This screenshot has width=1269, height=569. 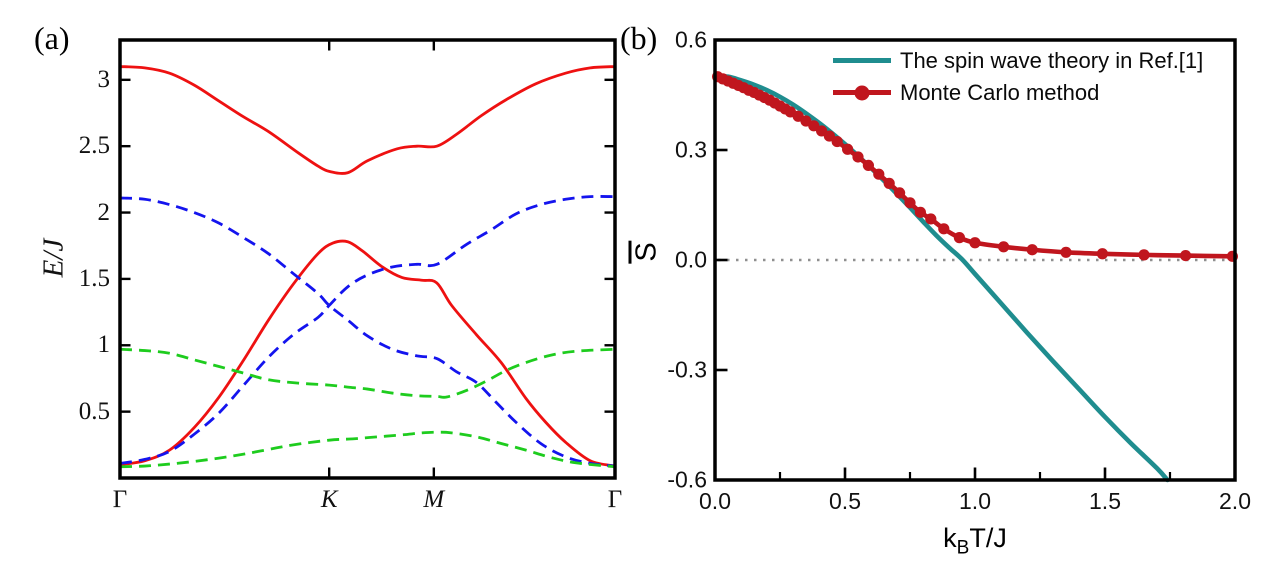 What do you see at coordinates (988, 538) in the screenshot?
I see `t-over-j: T/J` at bounding box center [988, 538].